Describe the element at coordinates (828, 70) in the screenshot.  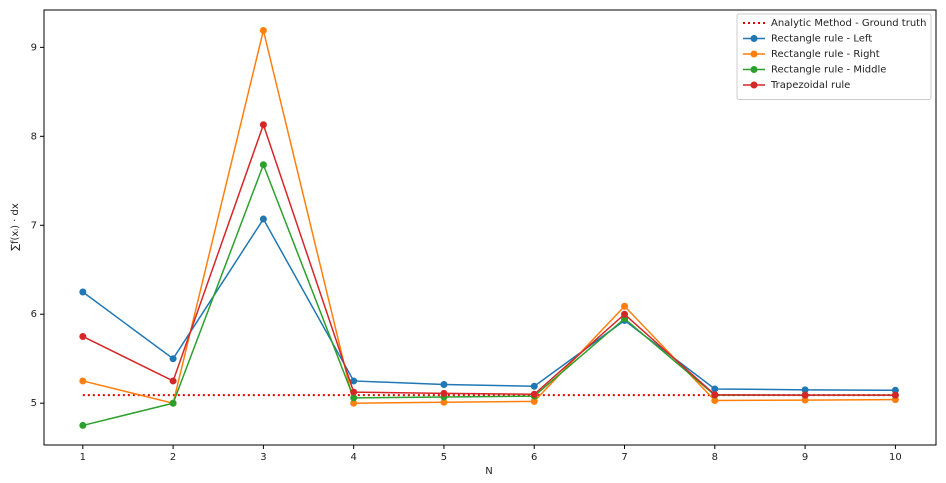
I see `legend-label: Rectangle rule - Middle` at that location.